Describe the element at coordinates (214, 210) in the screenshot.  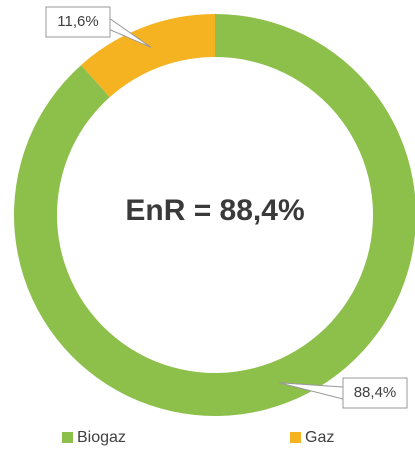
I see `center-annotation: EnR = 88,4%` at that location.